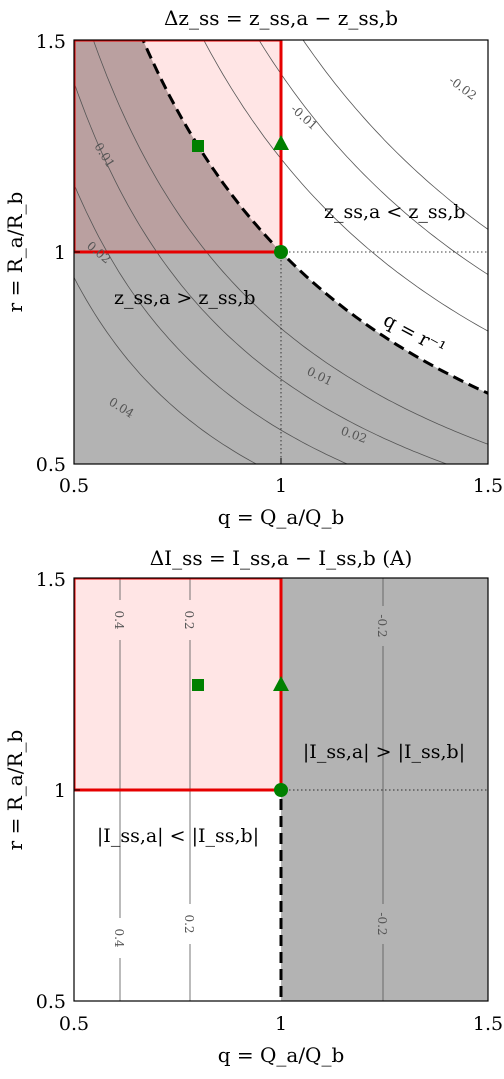 The height and width of the screenshot is (1079, 504). I want to click on top-y-tick-label: 1, so click(60, 253).